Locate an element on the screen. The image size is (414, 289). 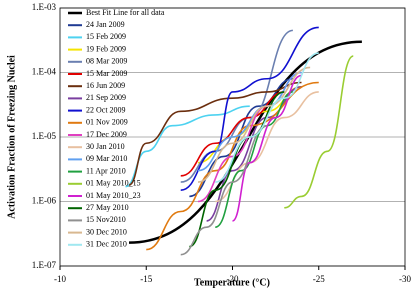
legend-label: 15 Nov2010 is located at coordinates (106, 219).